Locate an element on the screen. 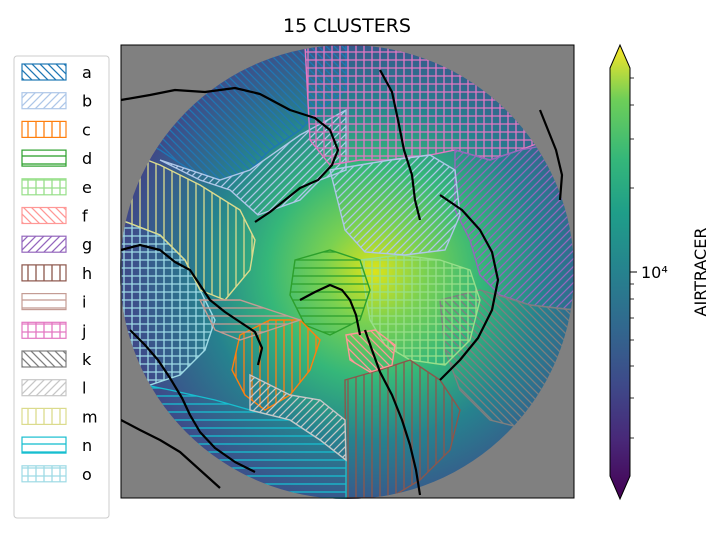 This screenshot has width=724, height=534. legend-item-l: l is located at coordinates (53, 388).